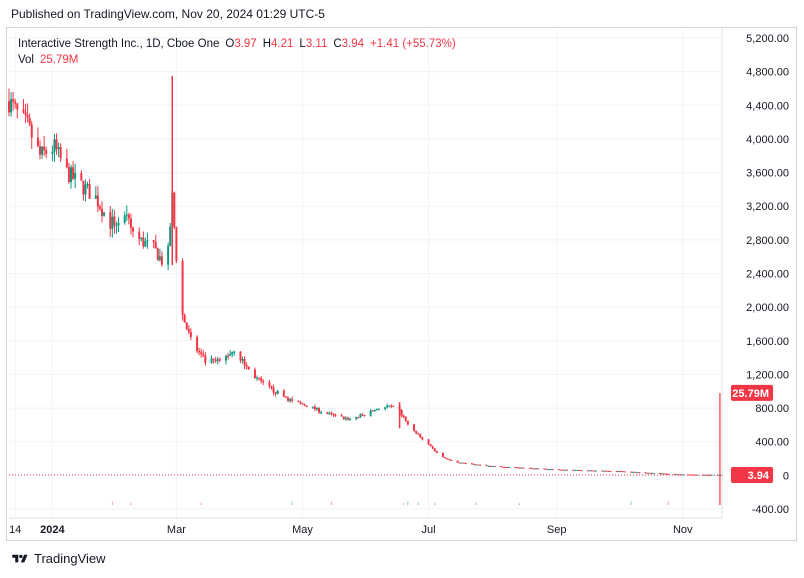 The height and width of the screenshot is (578, 804). Describe the element at coordinates (759, 476) in the screenshot. I see `last-price-badge: 3.94` at that location.